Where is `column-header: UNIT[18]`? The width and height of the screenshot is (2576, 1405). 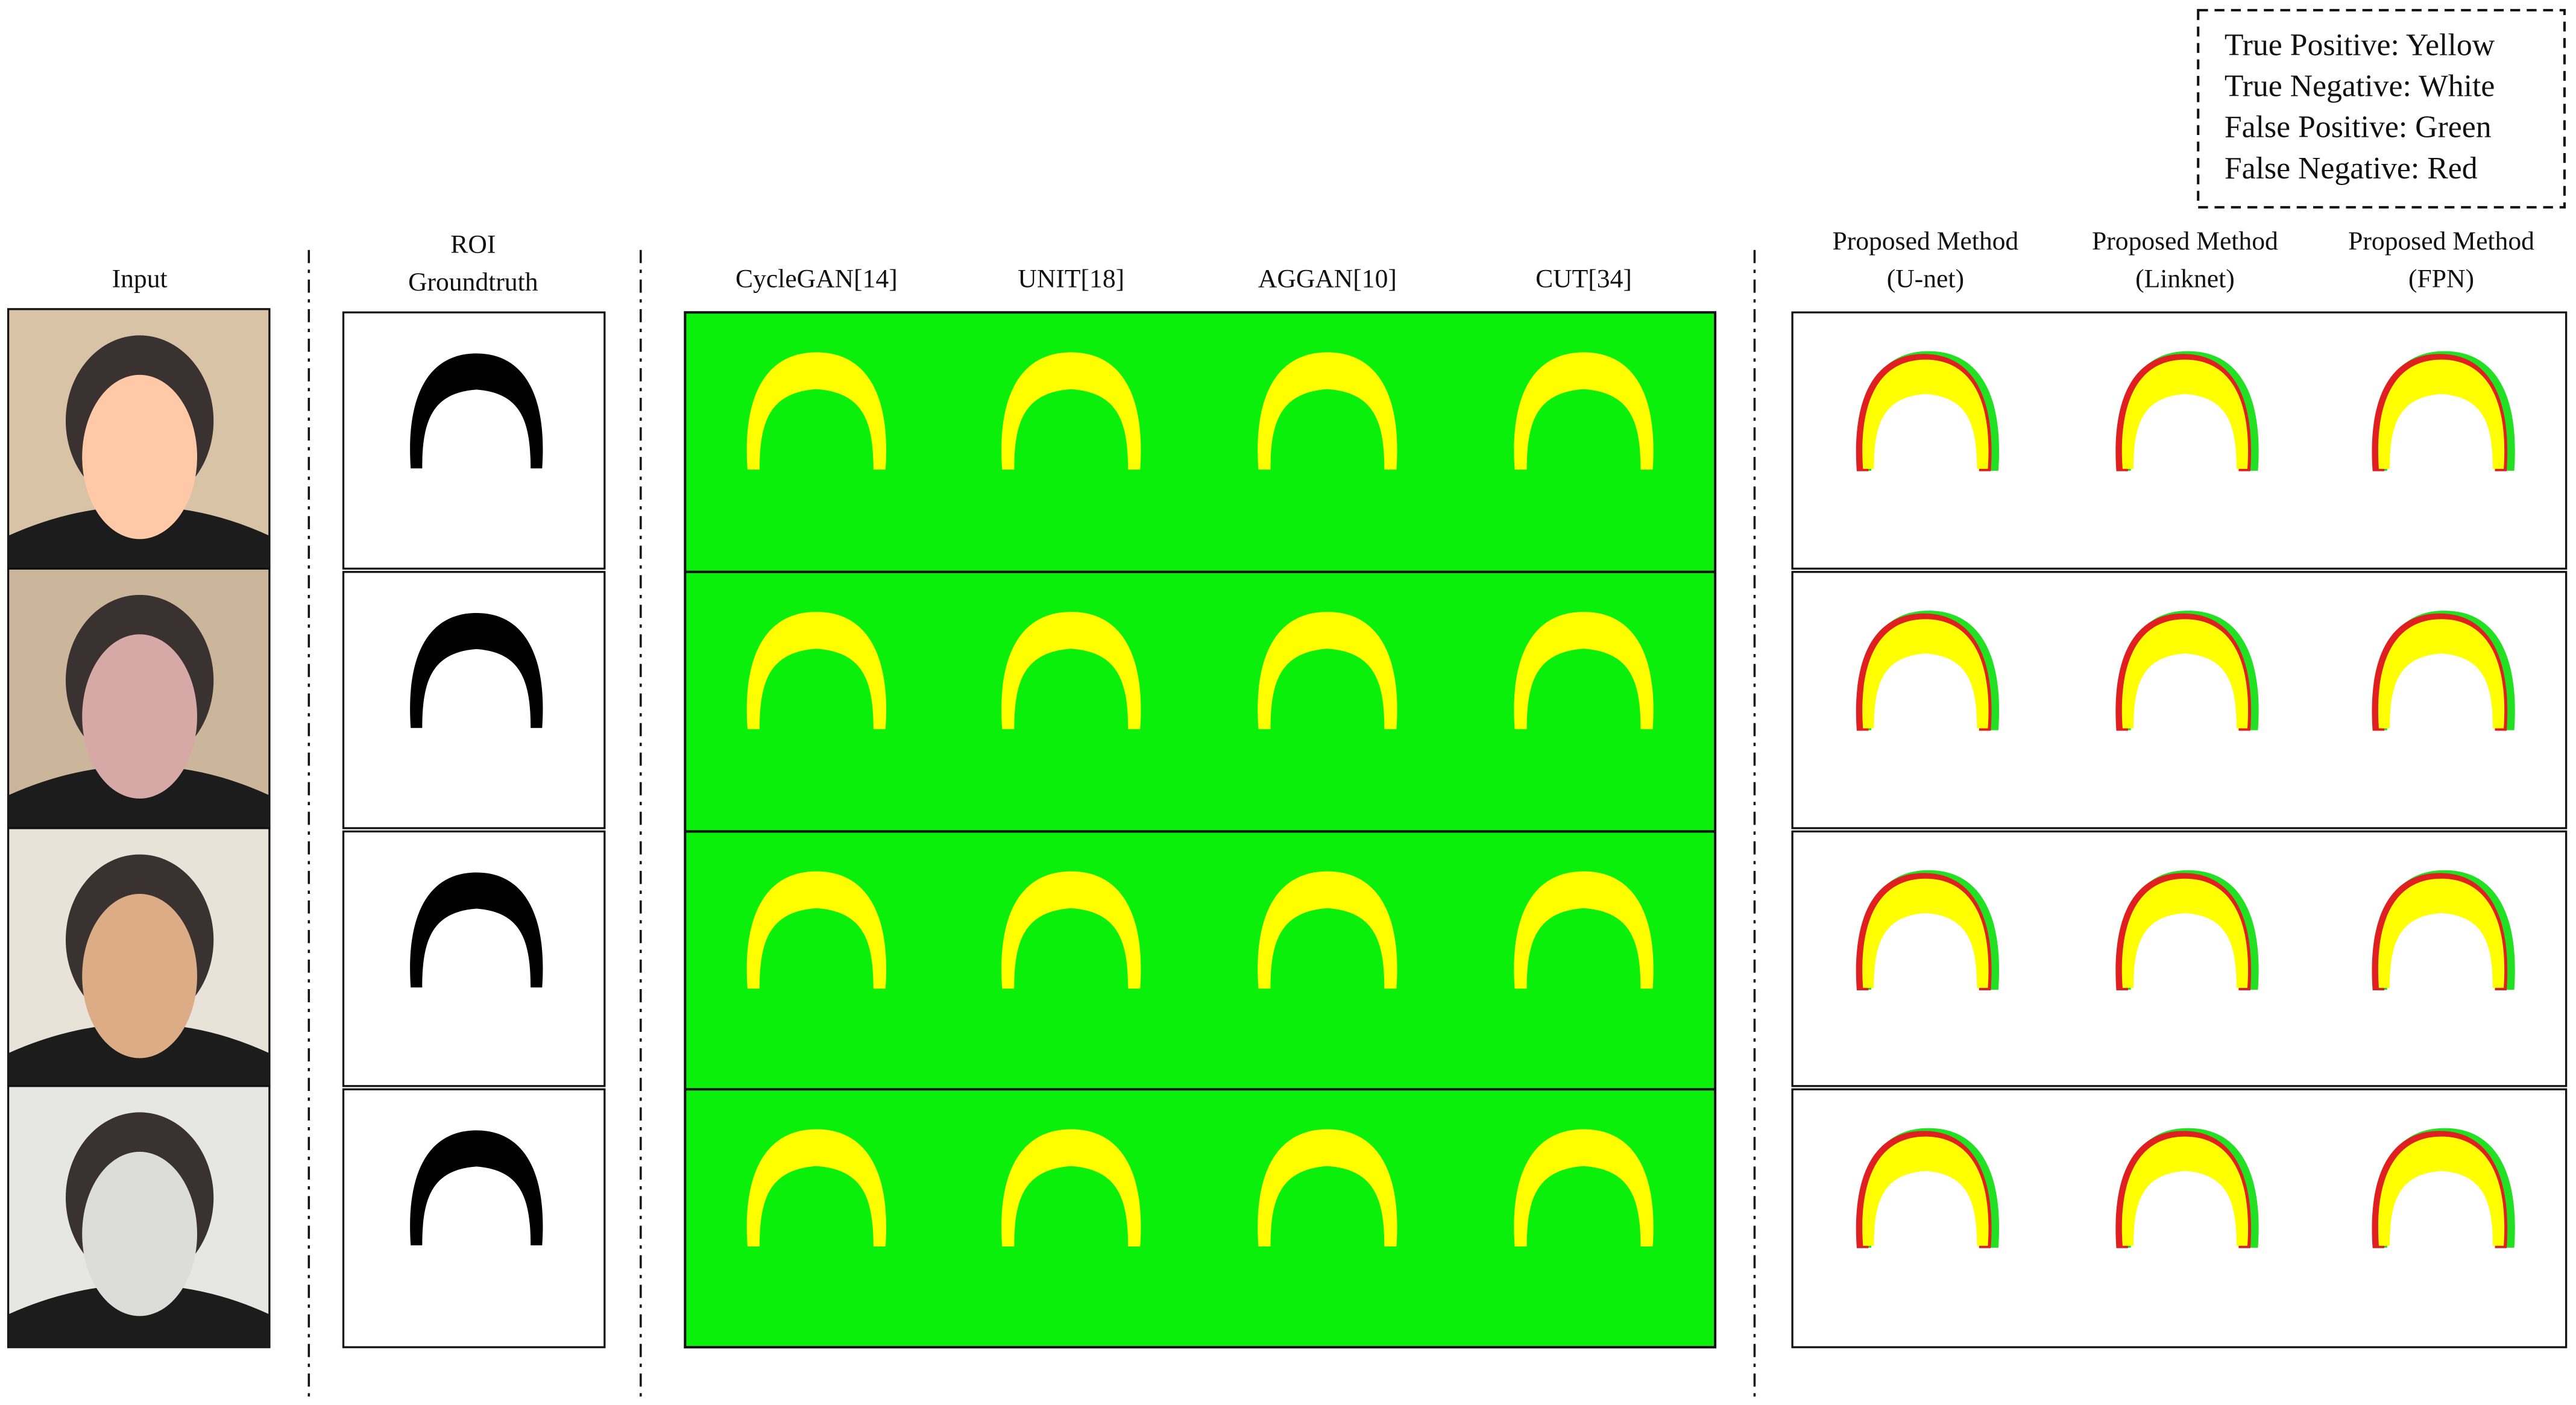 column-header: UNIT[18] is located at coordinates (1071, 279).